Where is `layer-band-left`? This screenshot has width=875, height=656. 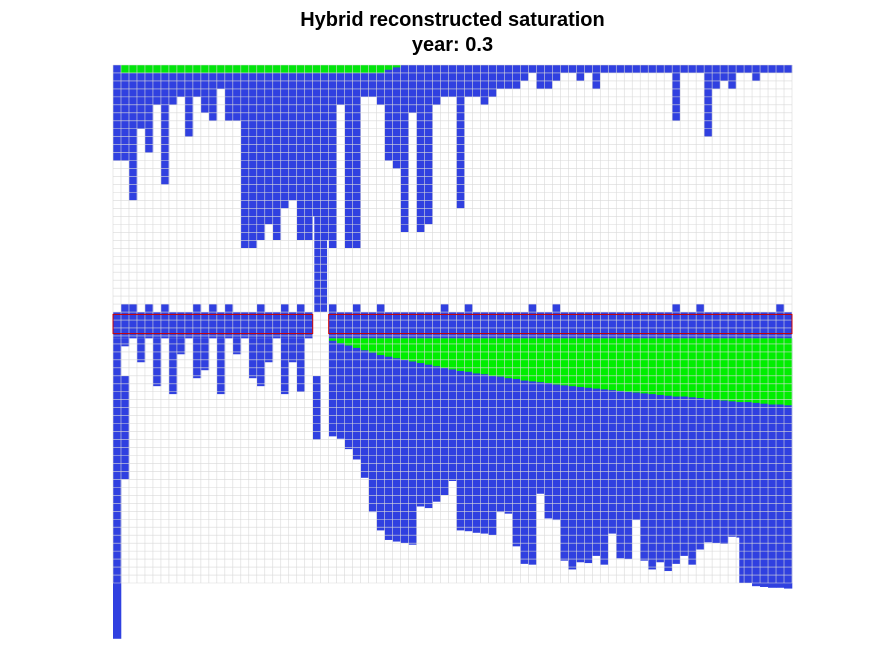
layer-band-left is located at coordinates (213, 325).